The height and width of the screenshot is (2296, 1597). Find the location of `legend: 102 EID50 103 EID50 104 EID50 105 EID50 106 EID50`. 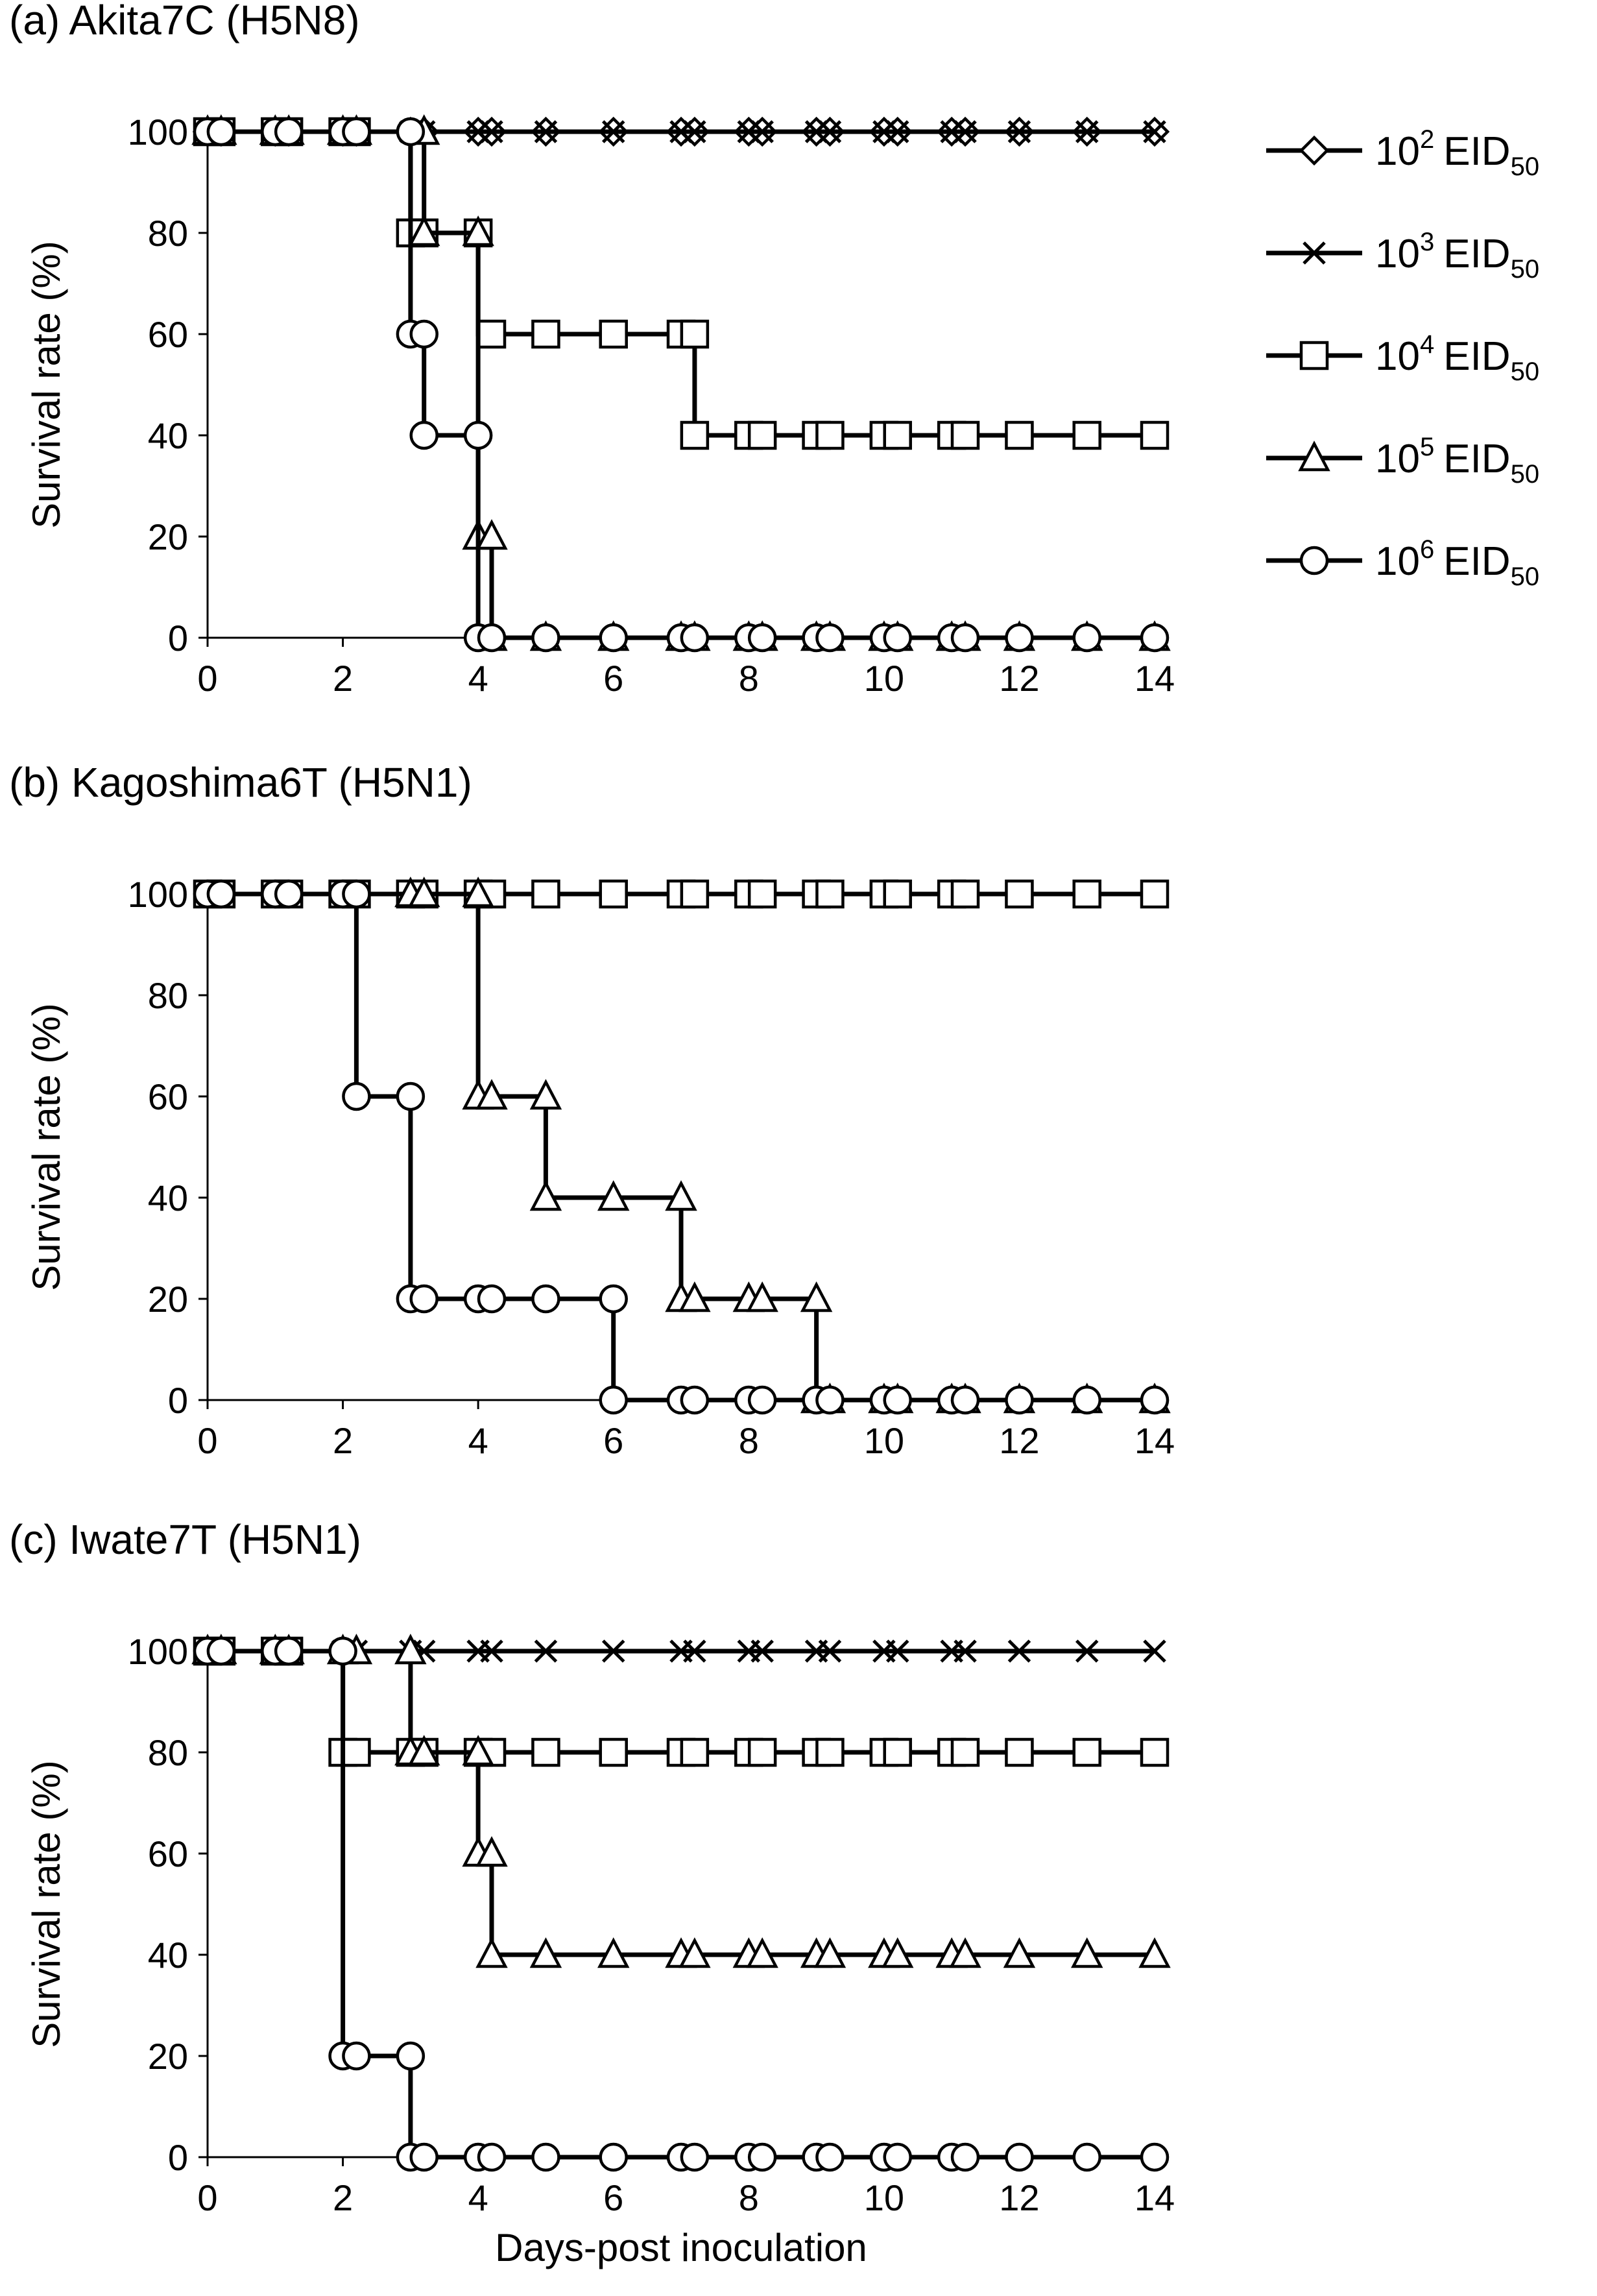

legend: 102 EID50 103 EID50 104 EID50 105 EID50 106 EID50 is located at coordinates (1402, 358).